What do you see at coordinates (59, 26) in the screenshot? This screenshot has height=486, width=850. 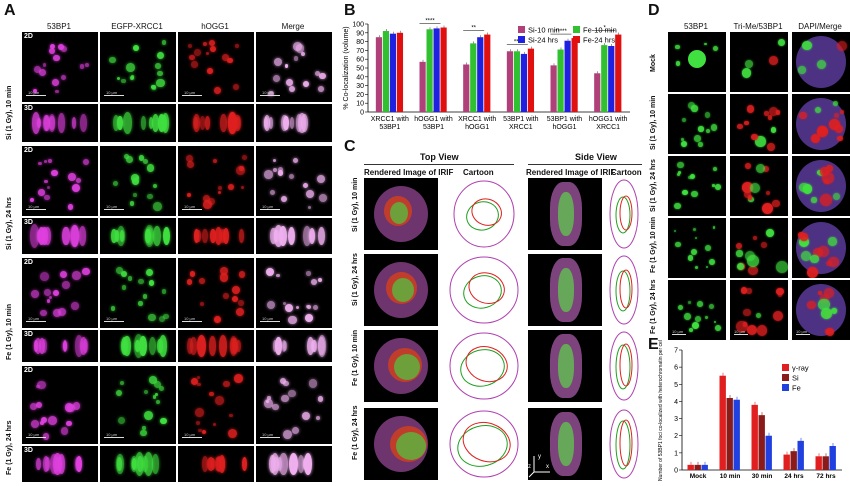 I see `panel-a-col-53bp1: 53BP1` at bounding box center [59, 26].